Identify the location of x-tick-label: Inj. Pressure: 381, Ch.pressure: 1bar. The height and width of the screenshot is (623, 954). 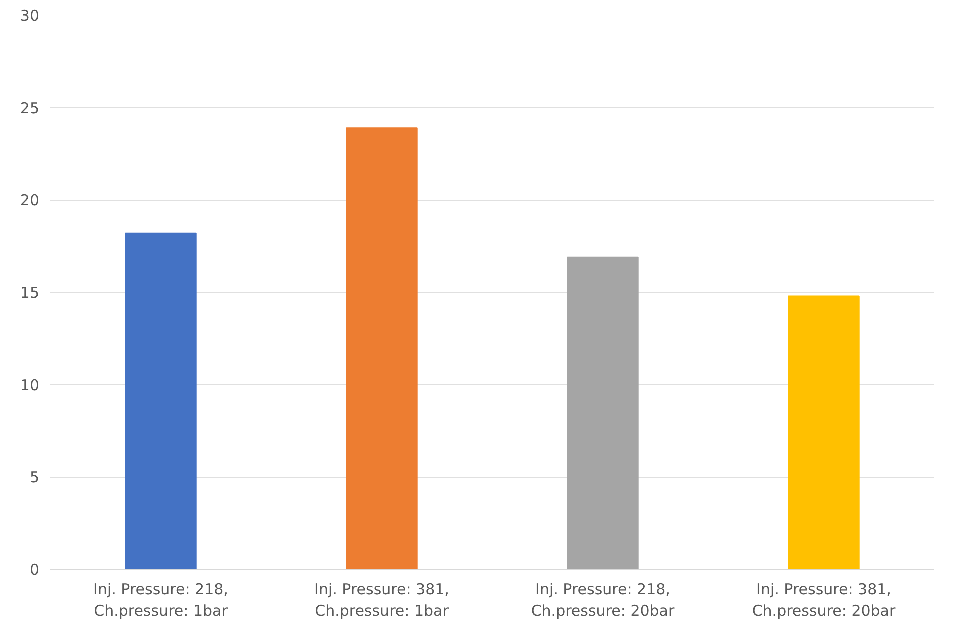
(382, 600).